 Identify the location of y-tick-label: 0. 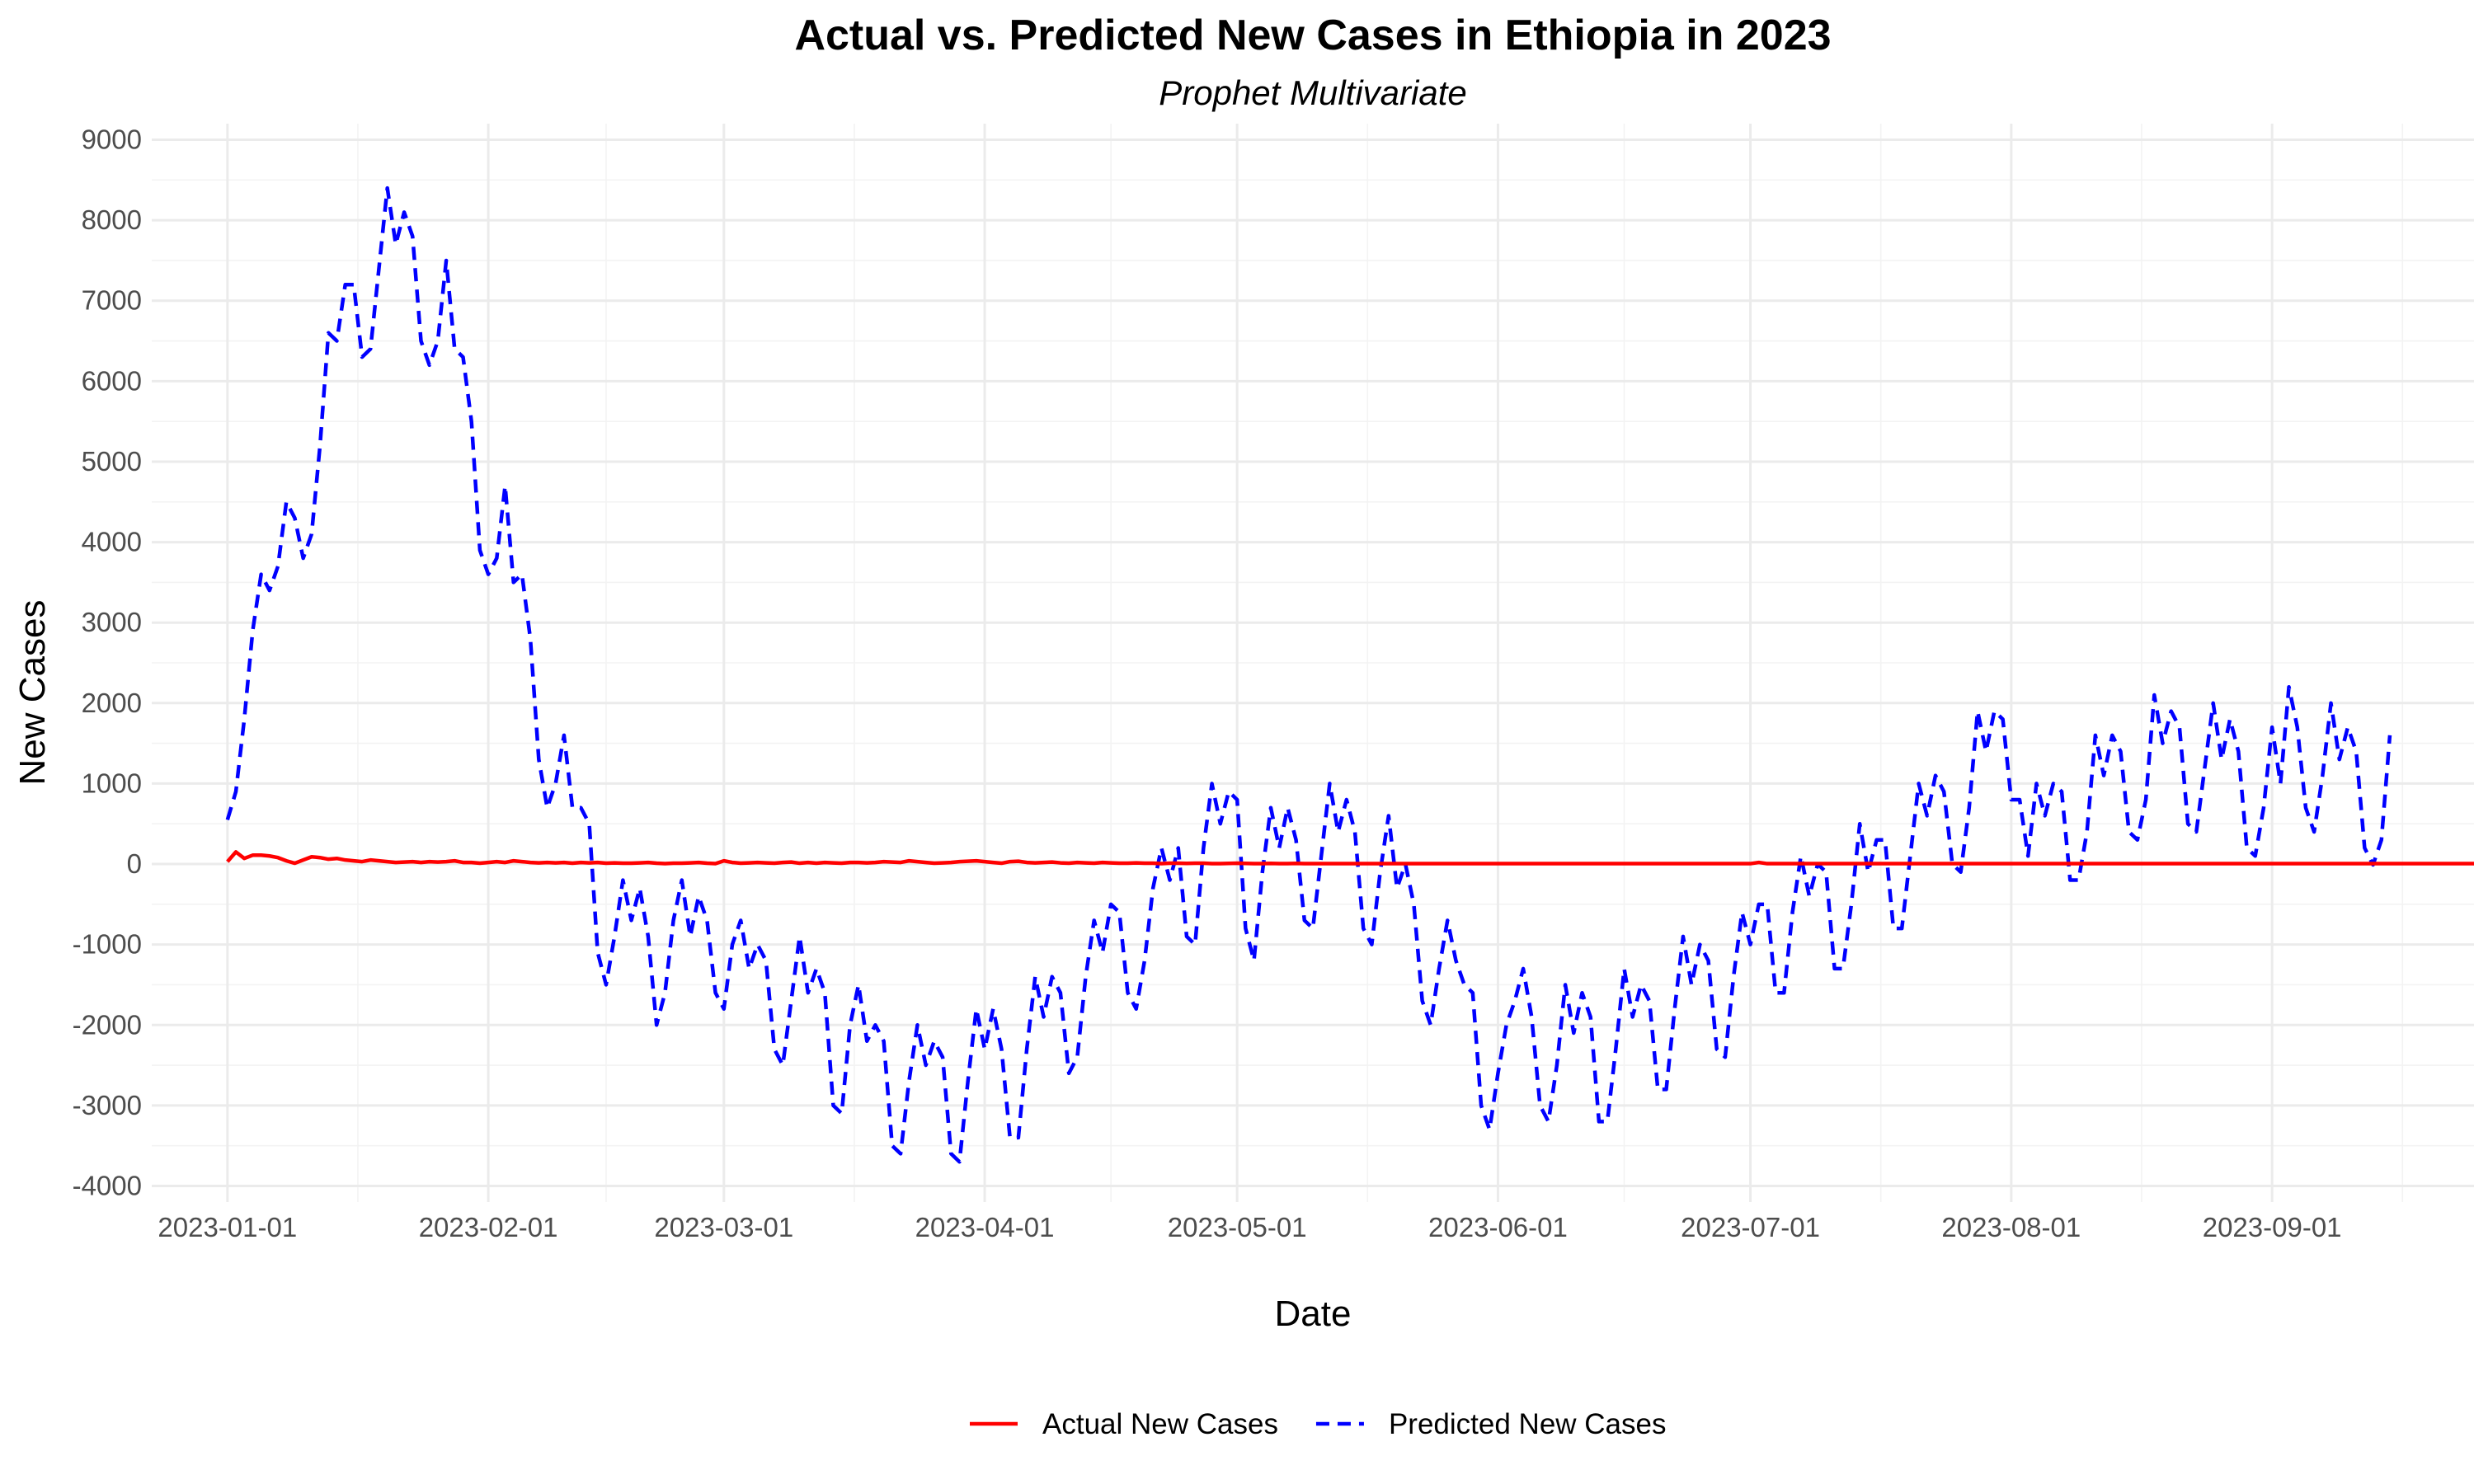
(134, 863).